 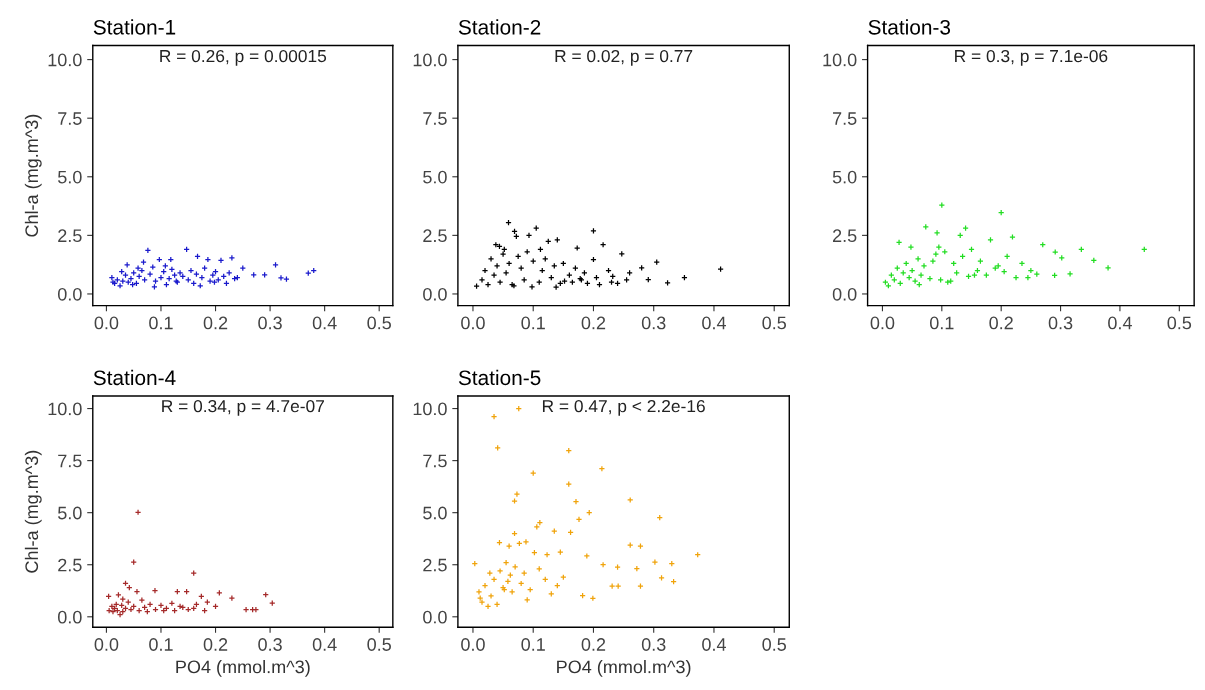 I want to click on chart-title: Station-3, so click(x=909, y=27).